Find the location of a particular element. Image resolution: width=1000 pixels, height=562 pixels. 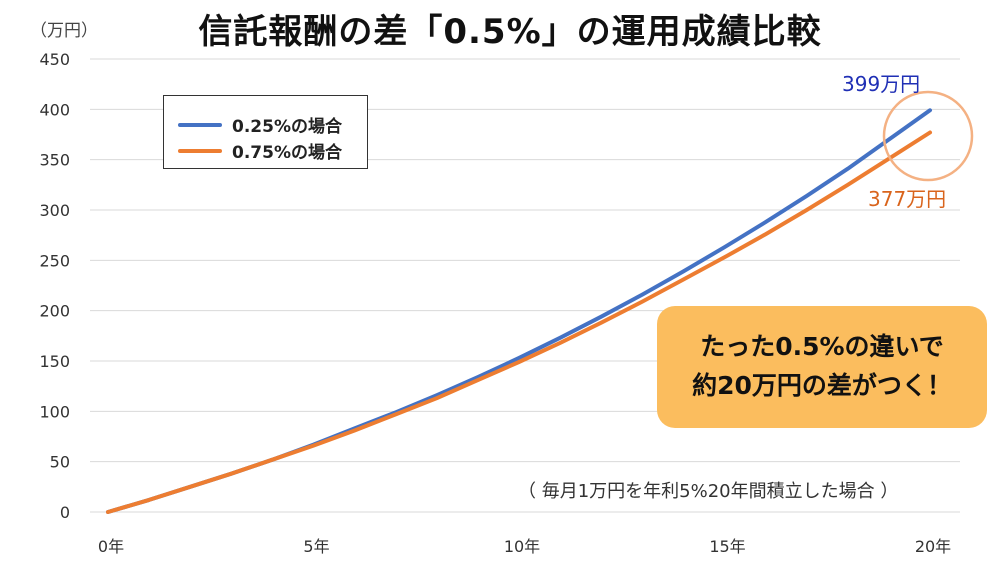

x-tick-label: 10年 is located at coordinates (522, 546).